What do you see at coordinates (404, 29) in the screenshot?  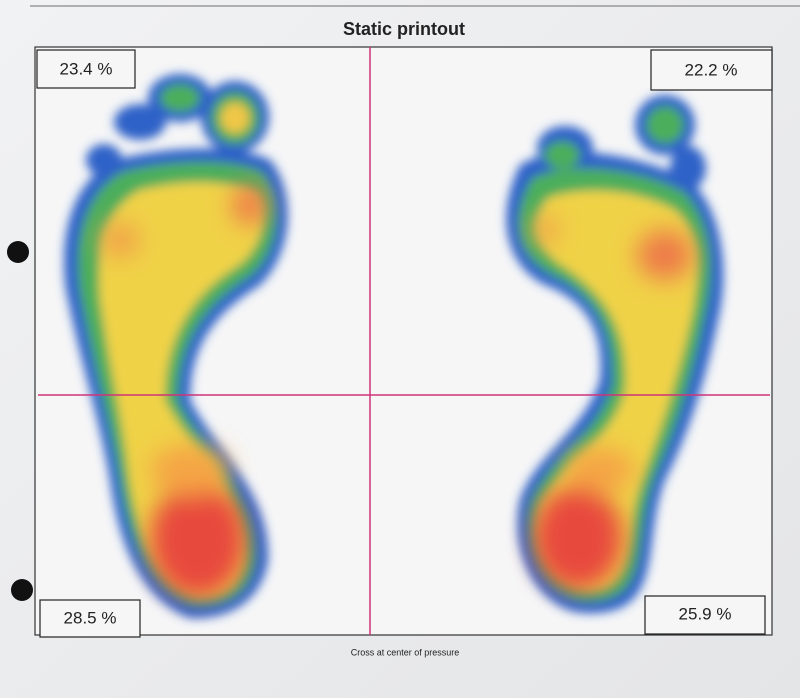 I see `title: Static printout` at bounding box center [404, 29].